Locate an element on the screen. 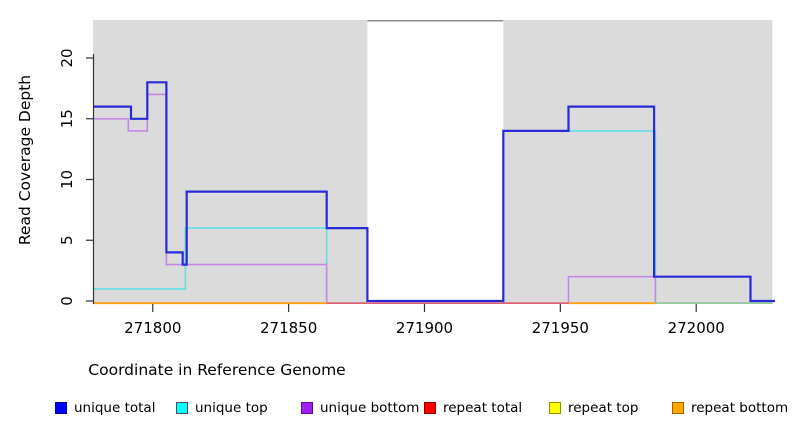  x-axis-title-text: Coordinate in Reference Genome is located at coordinates (217, 370).